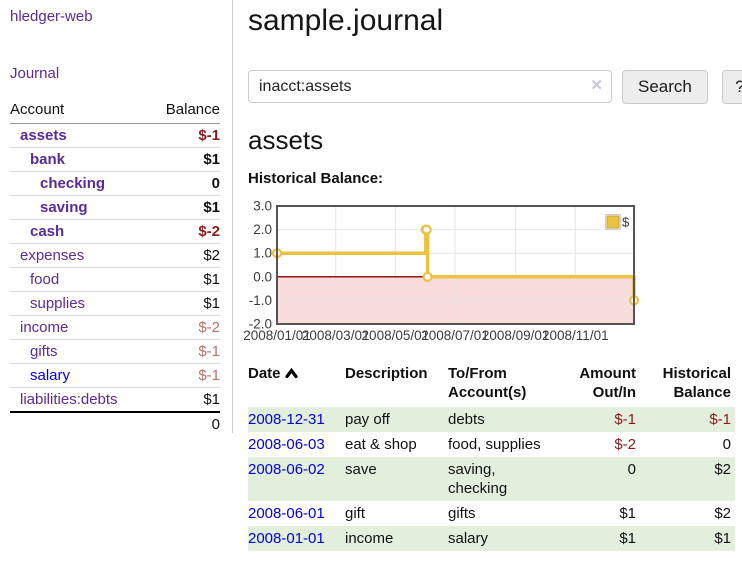  I want to click on search-bar: ✕ Search ?, so click(495, 87).